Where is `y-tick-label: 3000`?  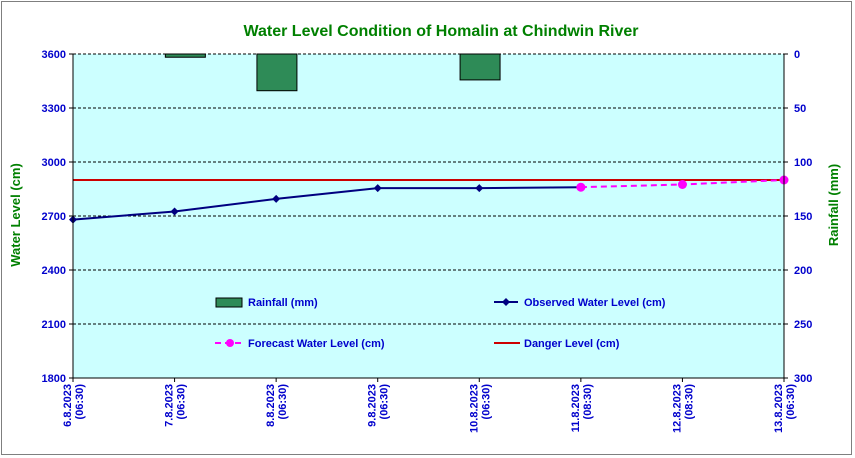
y-tick-label: 3000 is located at coordinates (54, 163).